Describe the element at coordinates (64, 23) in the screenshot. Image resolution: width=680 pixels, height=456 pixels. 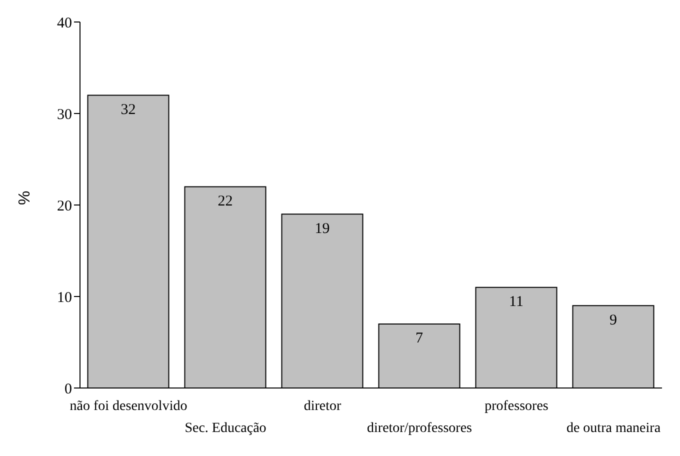
I see `y-tick-label: 40` at that location.